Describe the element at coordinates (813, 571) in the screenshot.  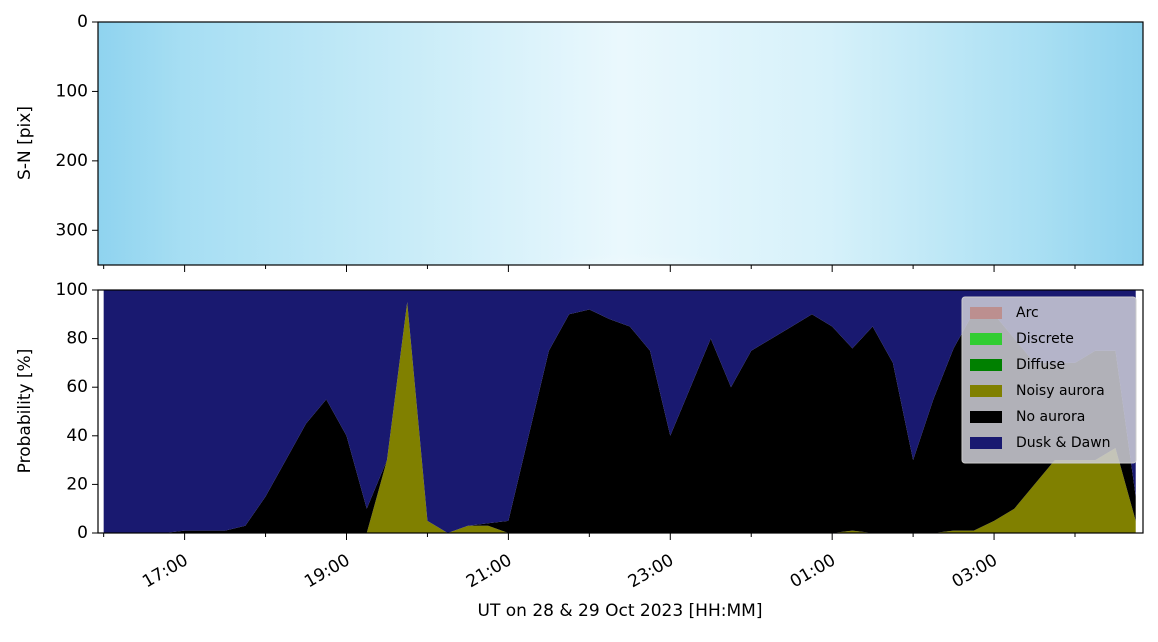
I see `x-tick-label: 01:00` at that location.